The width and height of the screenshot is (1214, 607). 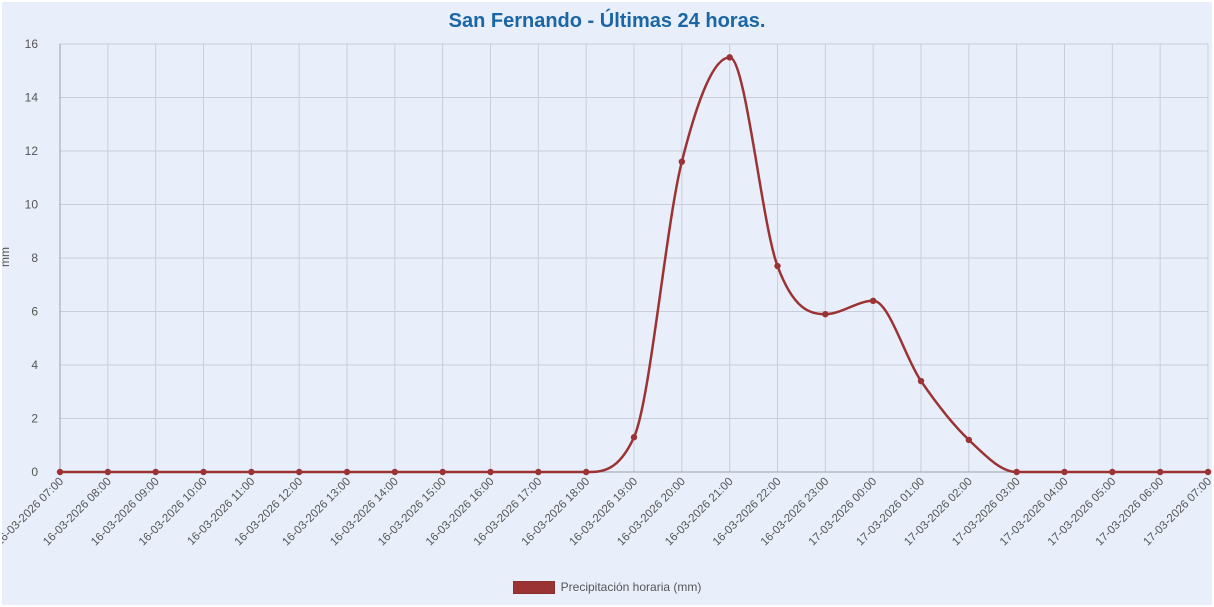 What do you see at coordinates (32, 151) in the screenshot?
I see `y-tick-label: 12` at bounding box center [32, 151].